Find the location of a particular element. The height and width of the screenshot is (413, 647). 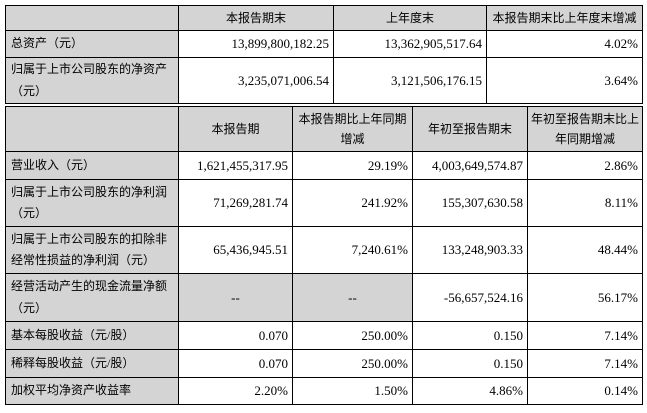

balance-header-row: 本报告期末 上年度末 本报告期末比上年度末增减 is located at coordinates (324, 18).